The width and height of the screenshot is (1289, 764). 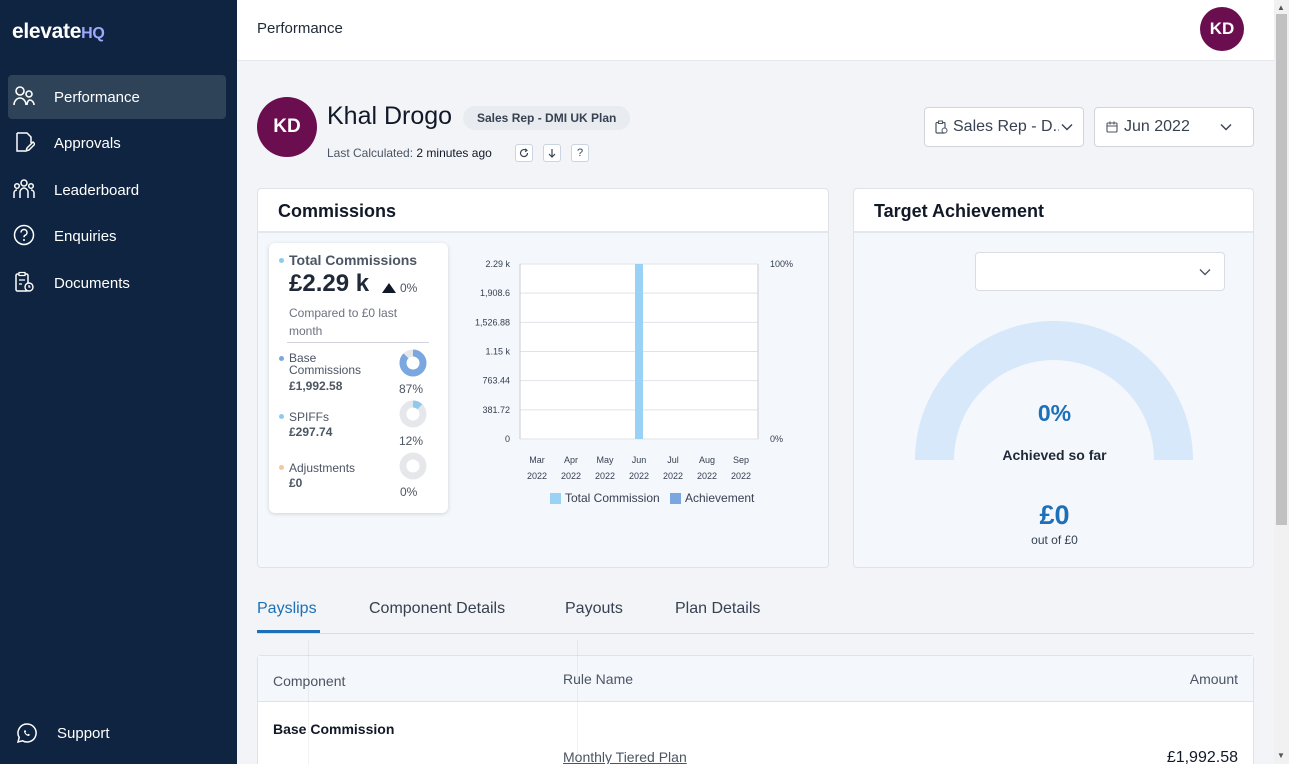 I want to click on x-tick-label: Jul, so click(x=673, y=460).